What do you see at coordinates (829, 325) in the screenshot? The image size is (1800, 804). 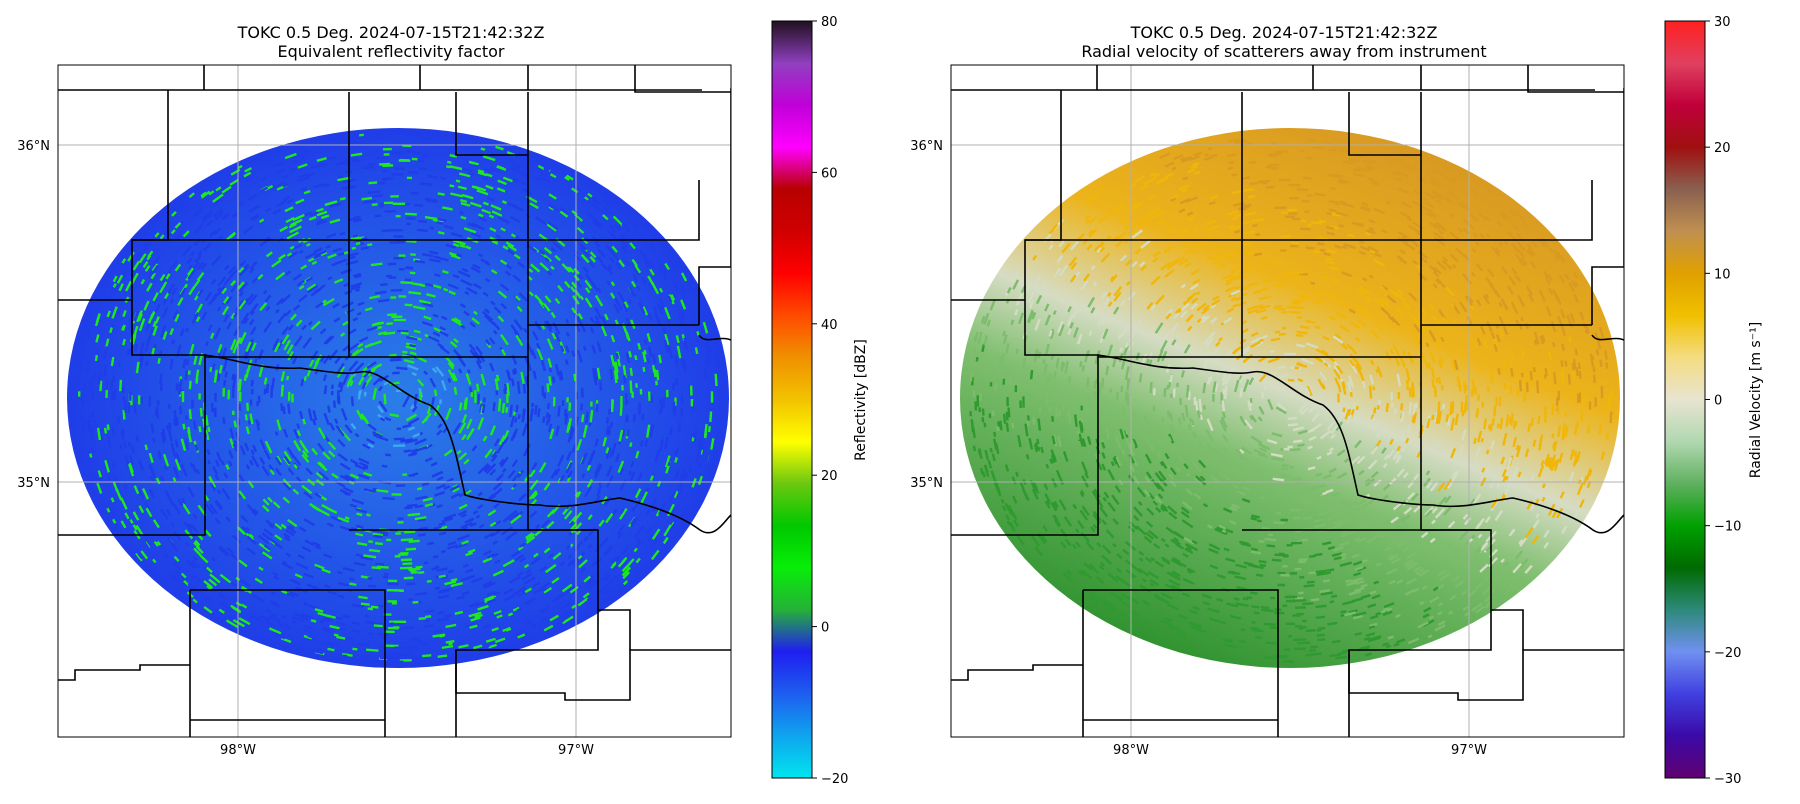 I see `reflectivity-colorbar-tick-label: 40` at bounding box center [829, 325].